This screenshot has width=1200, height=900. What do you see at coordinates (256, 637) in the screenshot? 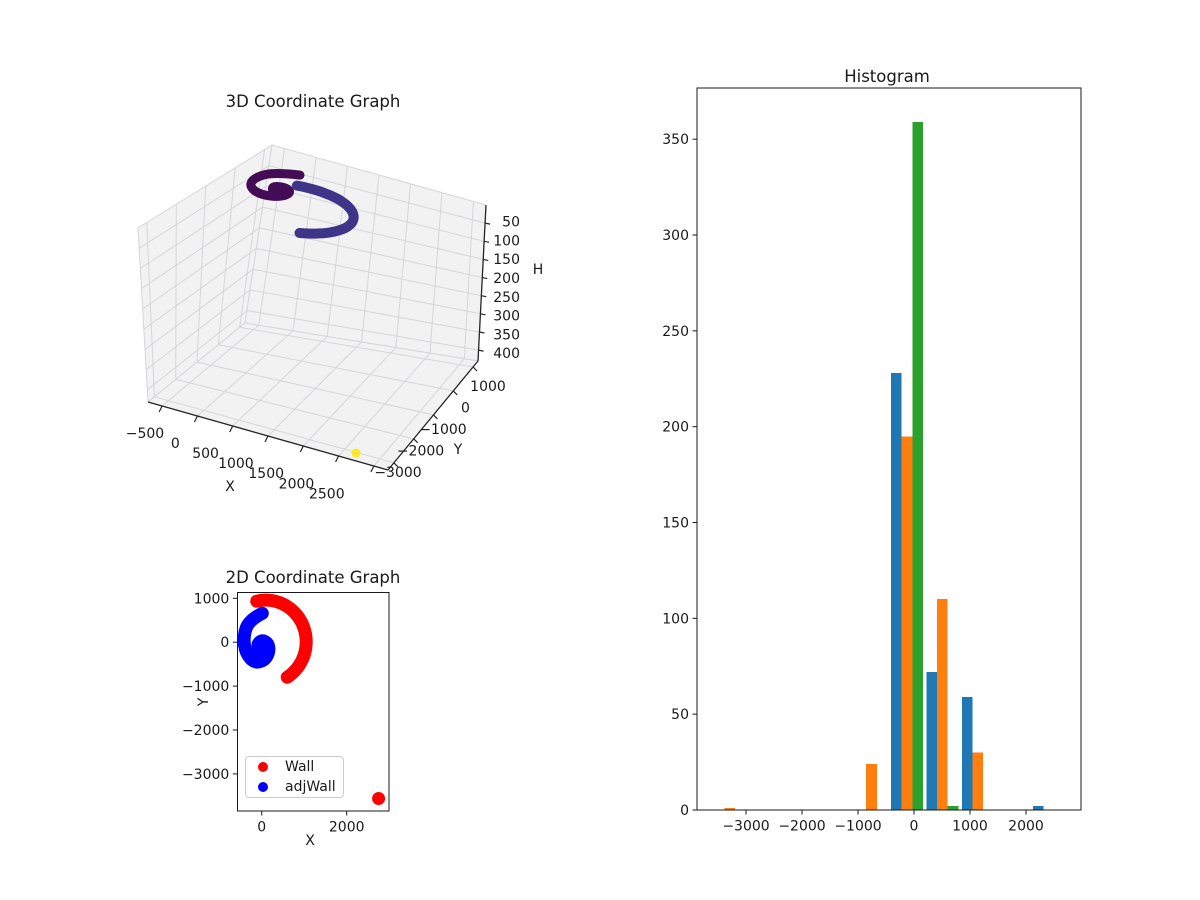
I see `adjwall-spiral-2d` at bounding box center [256, 637].